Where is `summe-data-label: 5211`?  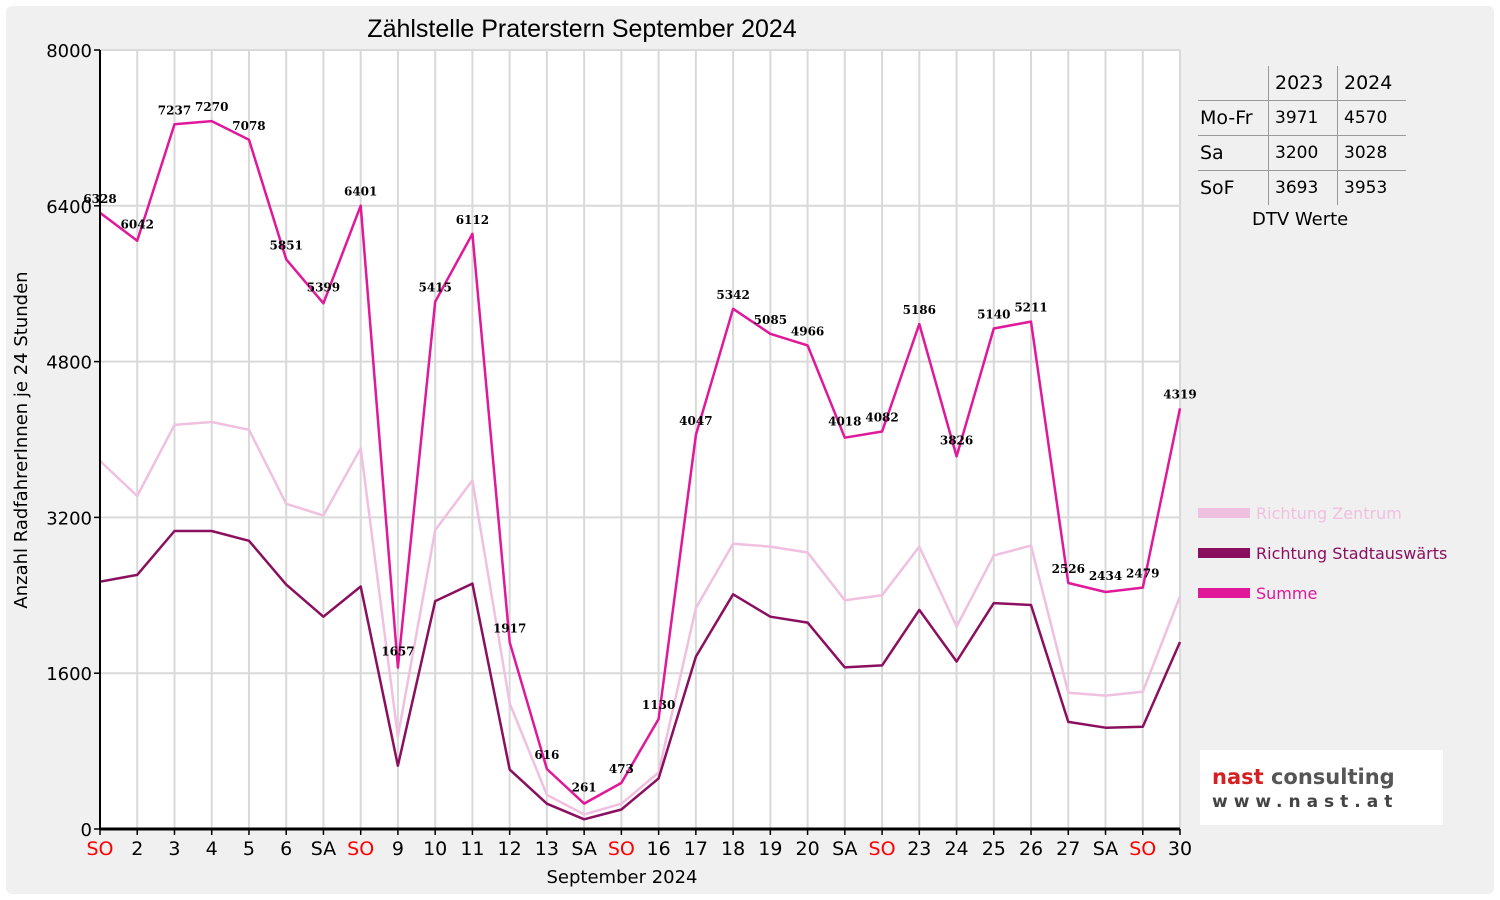
summe-data-label: 5211 is located at coordinates (1030, 308).